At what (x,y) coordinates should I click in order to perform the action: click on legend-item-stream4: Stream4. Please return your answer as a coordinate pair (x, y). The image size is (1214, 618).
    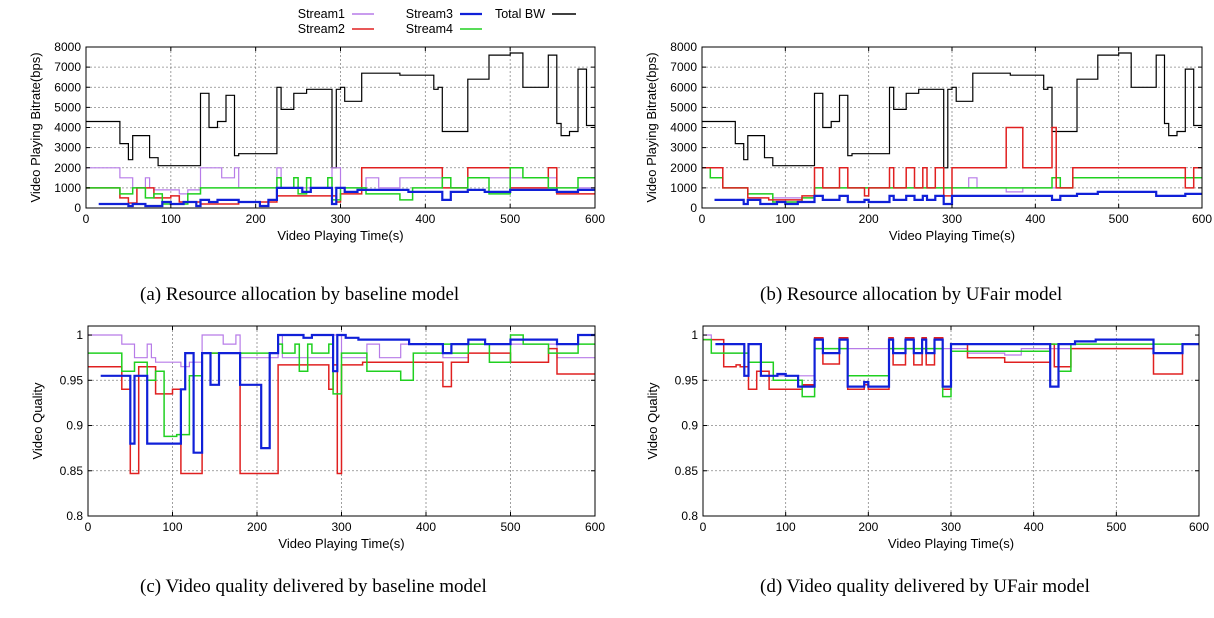
    Looking at the image, I should click on (444, 29).